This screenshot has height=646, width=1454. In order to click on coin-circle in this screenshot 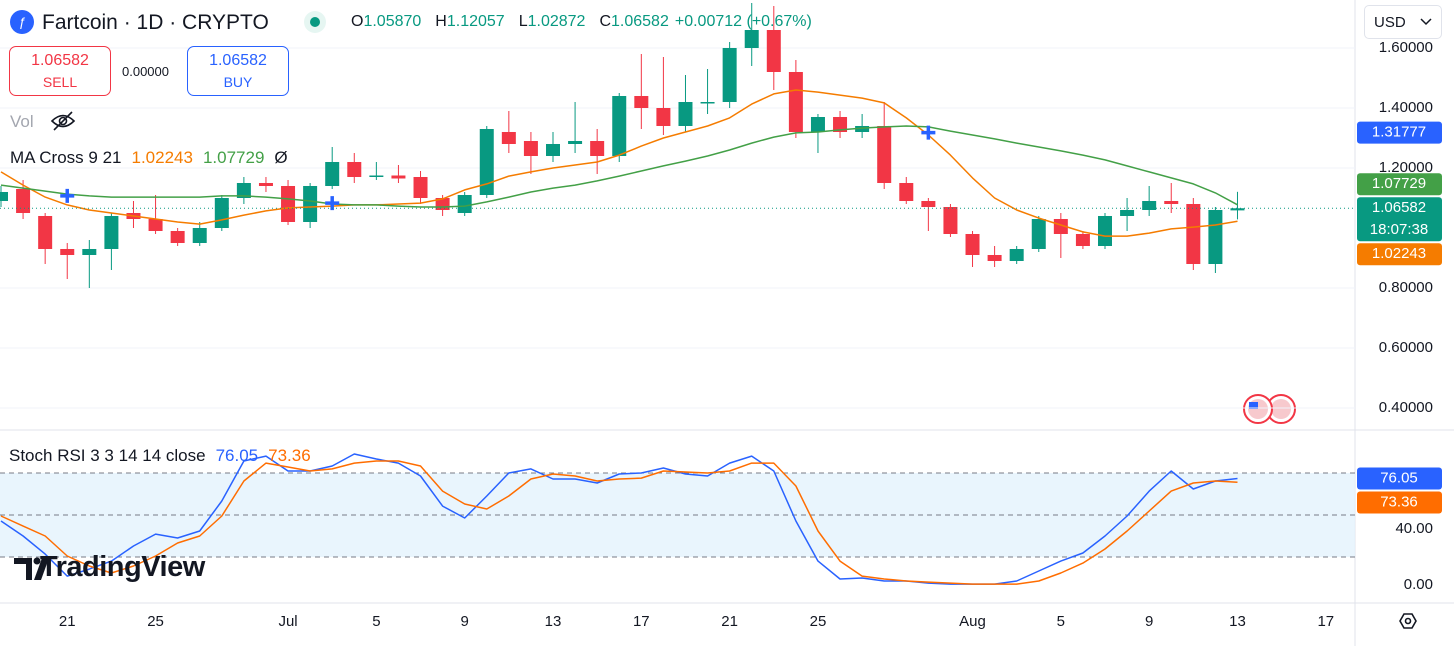, I will do `click(22, 22)`.